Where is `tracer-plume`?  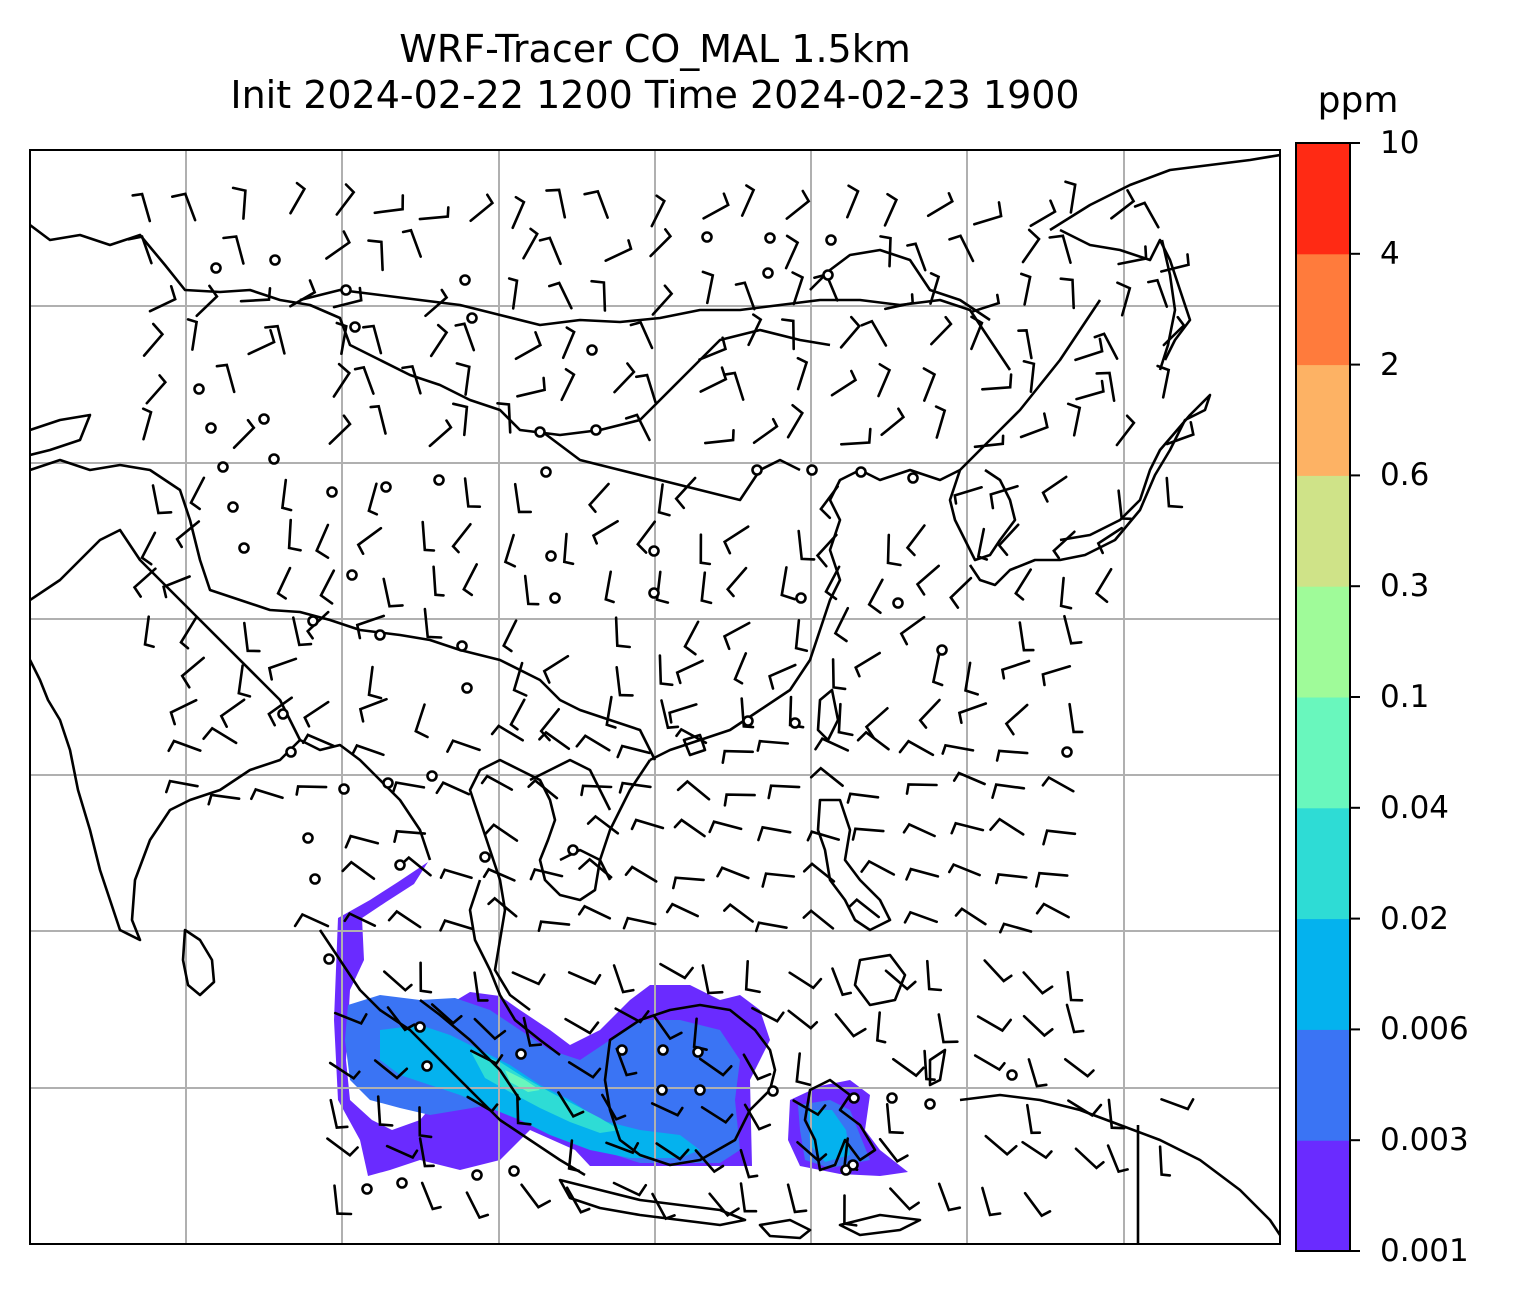 tracer-plume is located at coordinates (621, 1019).